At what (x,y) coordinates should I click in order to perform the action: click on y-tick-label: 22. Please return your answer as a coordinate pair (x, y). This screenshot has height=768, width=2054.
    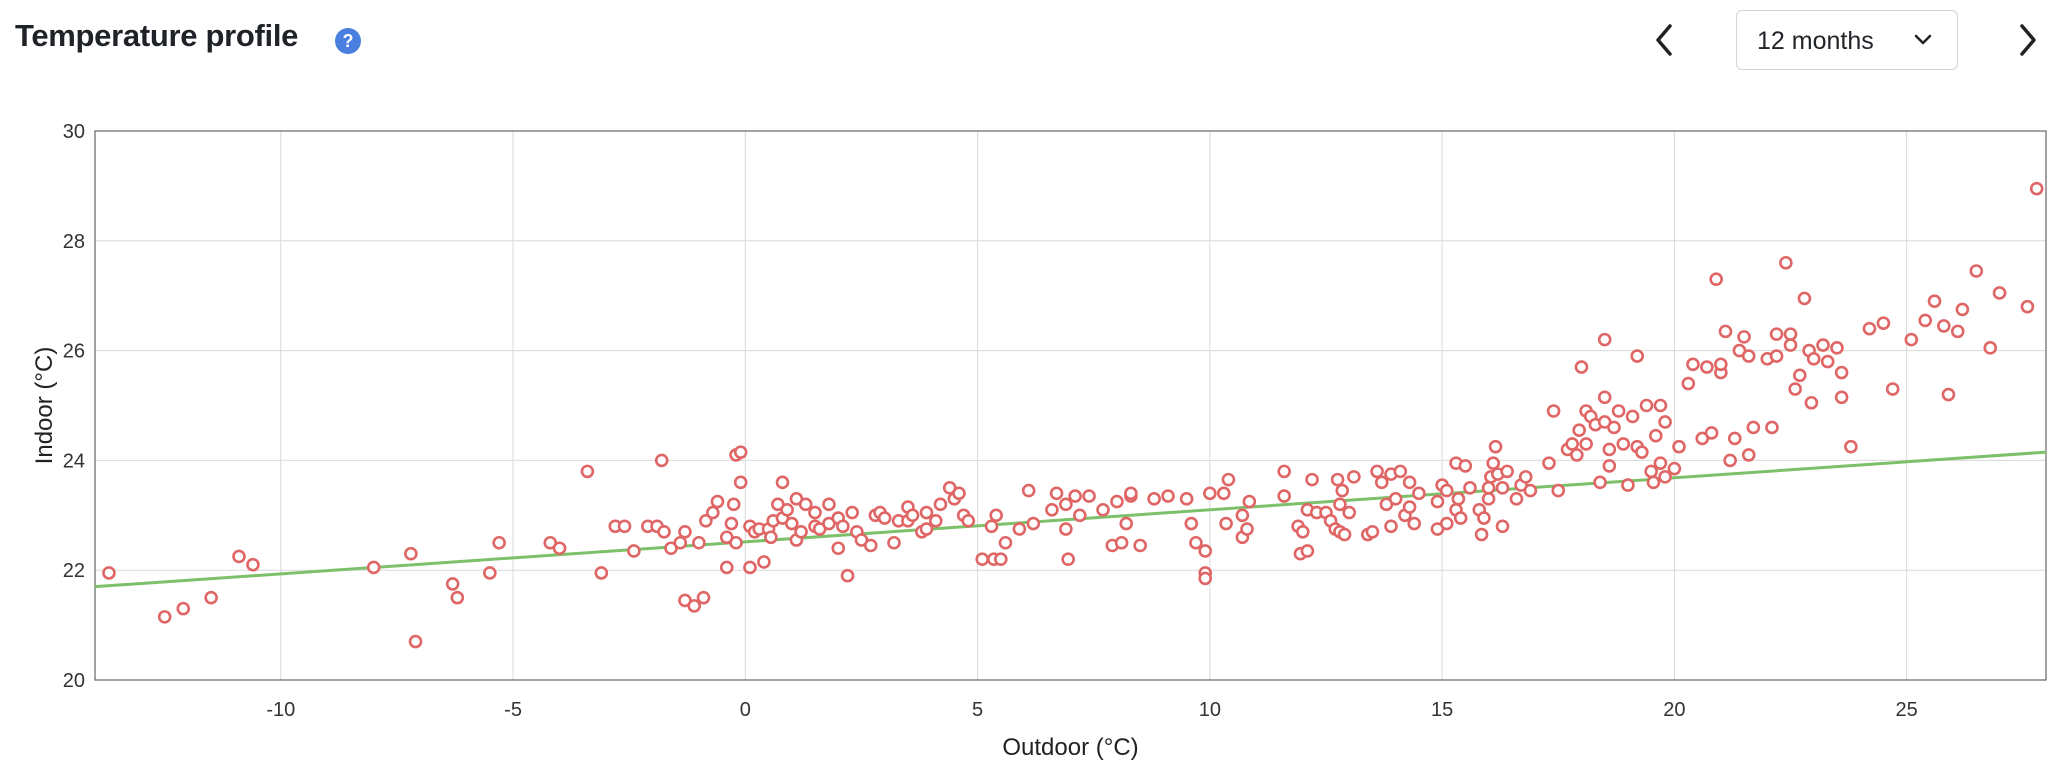
    Looking at the image, I should click on (74, 571).